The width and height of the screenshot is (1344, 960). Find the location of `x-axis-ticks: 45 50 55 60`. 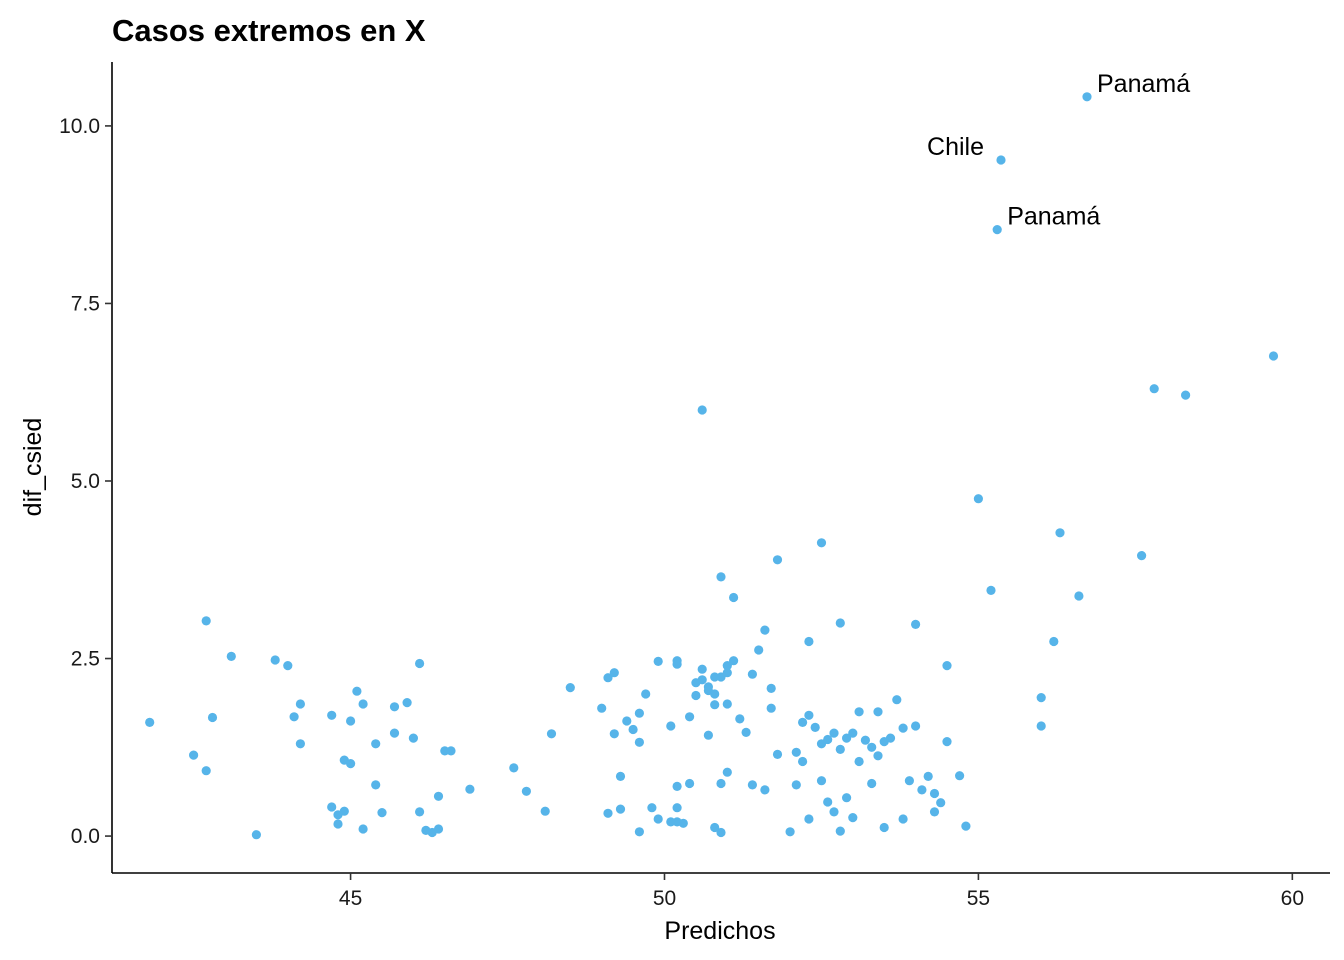

x-axis-ticks: 45 50 55 60 is located at coordinates (821, 891).